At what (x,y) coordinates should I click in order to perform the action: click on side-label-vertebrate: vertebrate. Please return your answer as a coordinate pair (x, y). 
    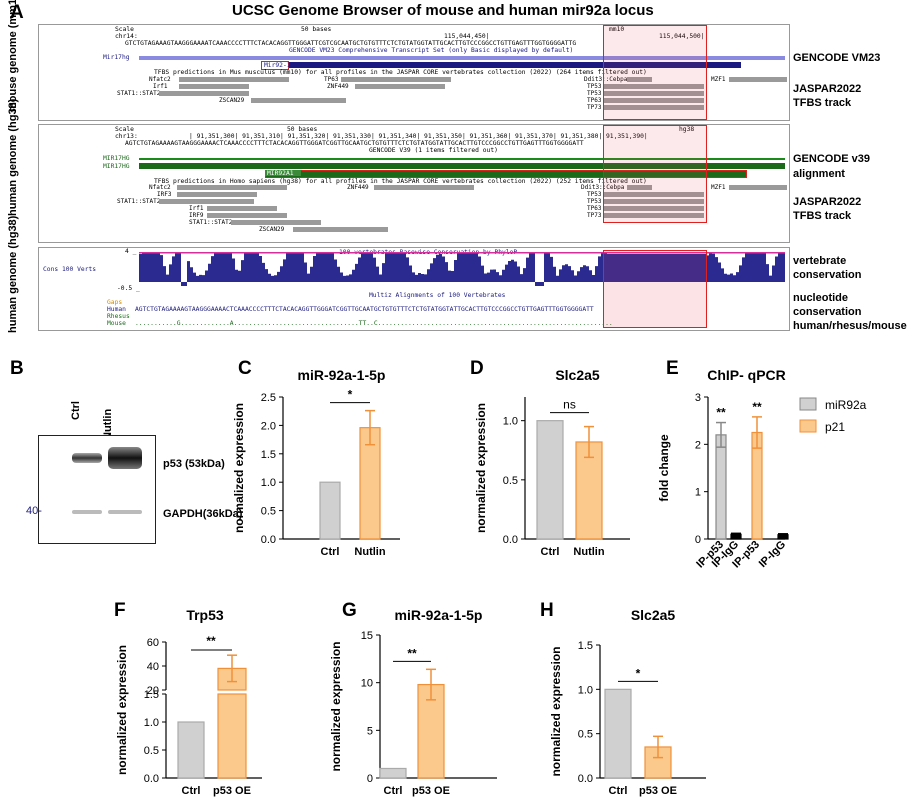
    Looking at the image, I should click on (820, 261).